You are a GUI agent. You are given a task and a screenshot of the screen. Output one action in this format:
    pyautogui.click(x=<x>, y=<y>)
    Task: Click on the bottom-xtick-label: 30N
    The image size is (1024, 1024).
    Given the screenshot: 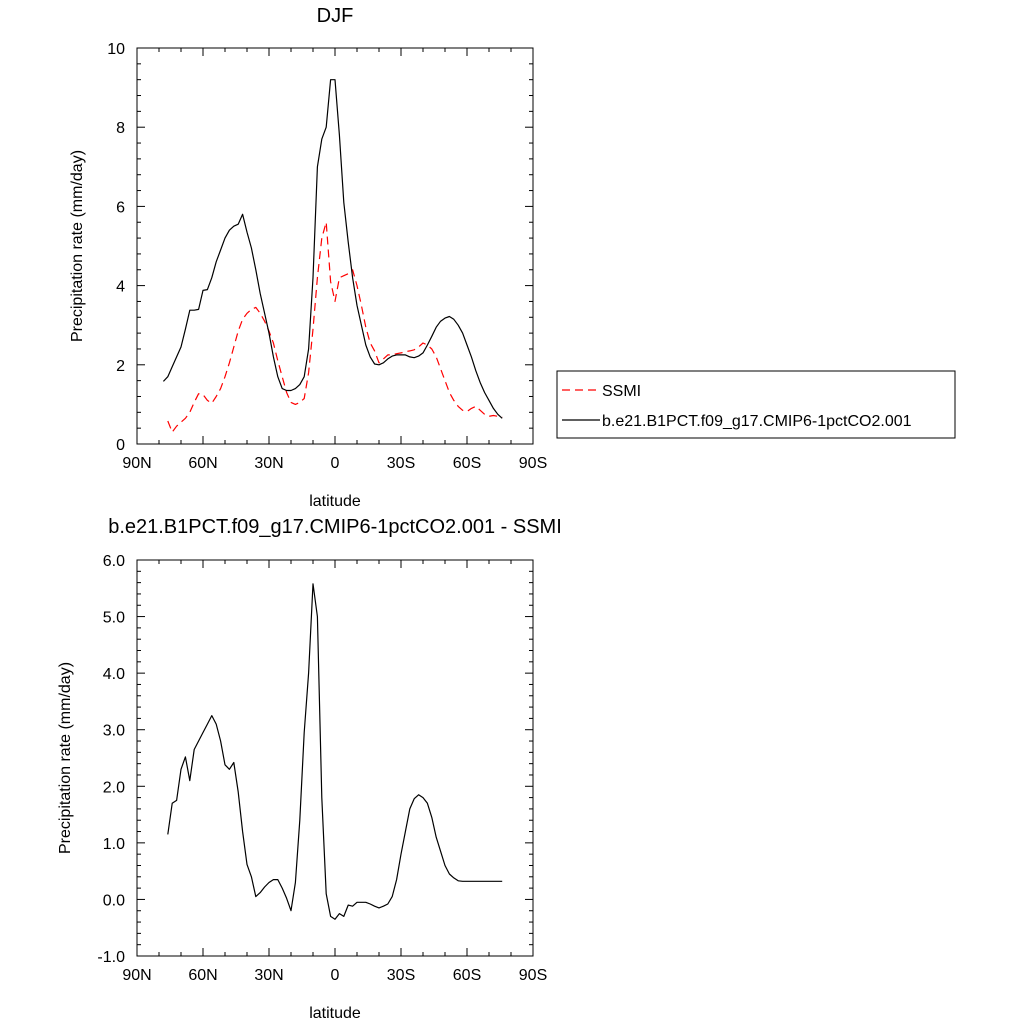 What is the action you would take?
    pyautogui.click(x=268, y=975)
    